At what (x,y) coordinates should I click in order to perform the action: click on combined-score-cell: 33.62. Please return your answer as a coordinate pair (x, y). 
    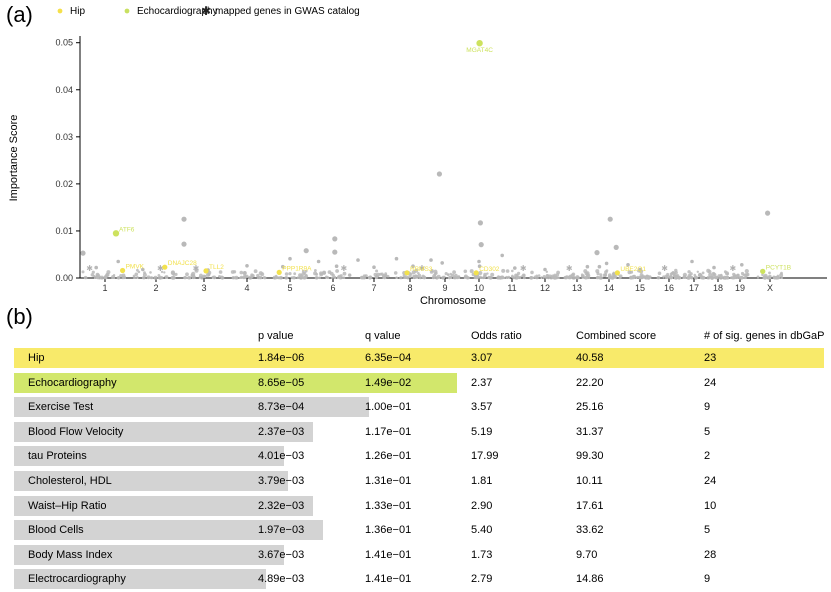
    Looking at the image, I should click on (590, 530).